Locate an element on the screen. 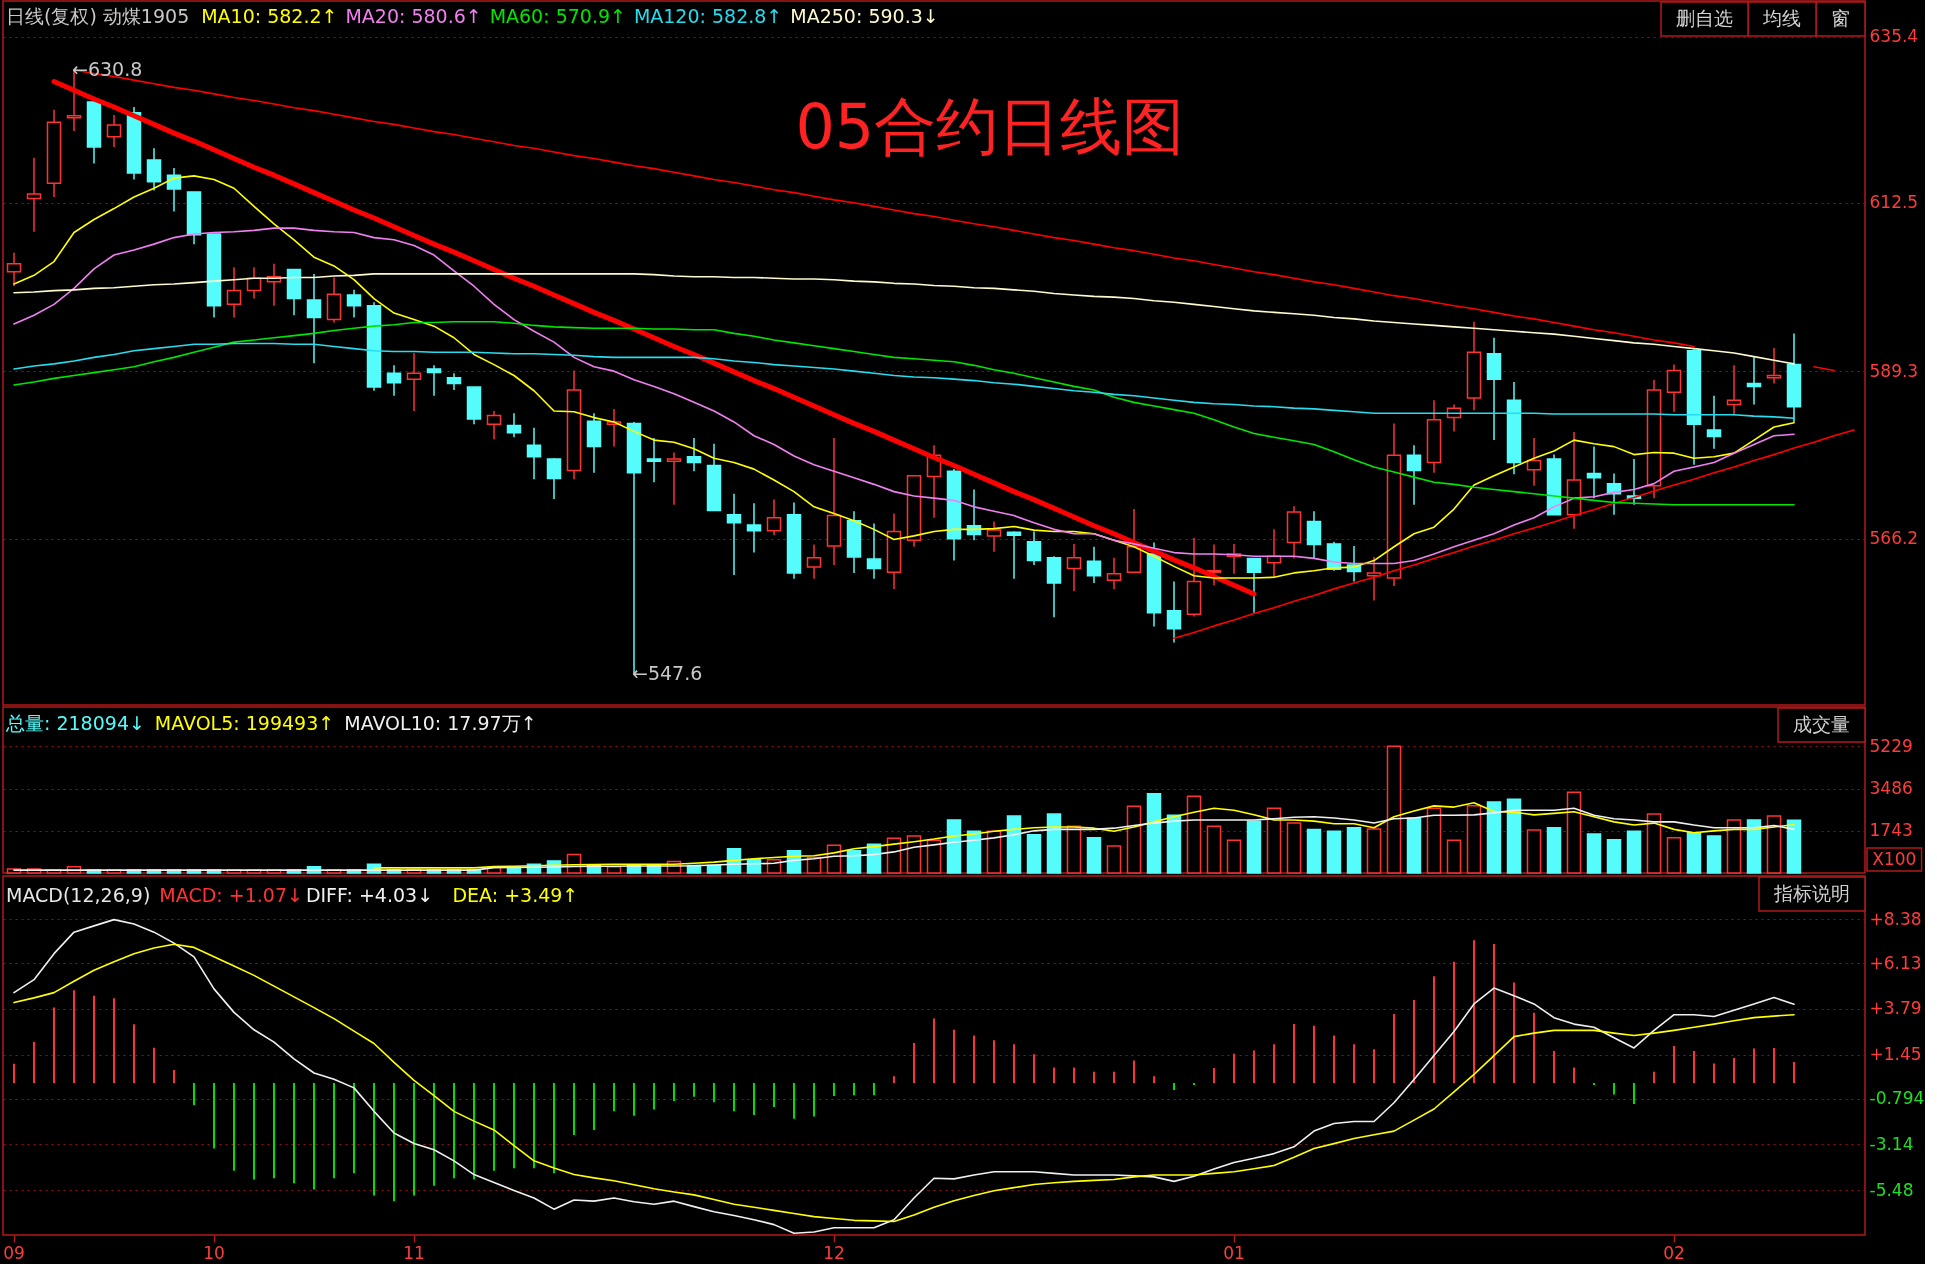 This screenshot has width=1937, height=1267. y-tick-label: +1.45 is located at coordinates (1895, 1054).